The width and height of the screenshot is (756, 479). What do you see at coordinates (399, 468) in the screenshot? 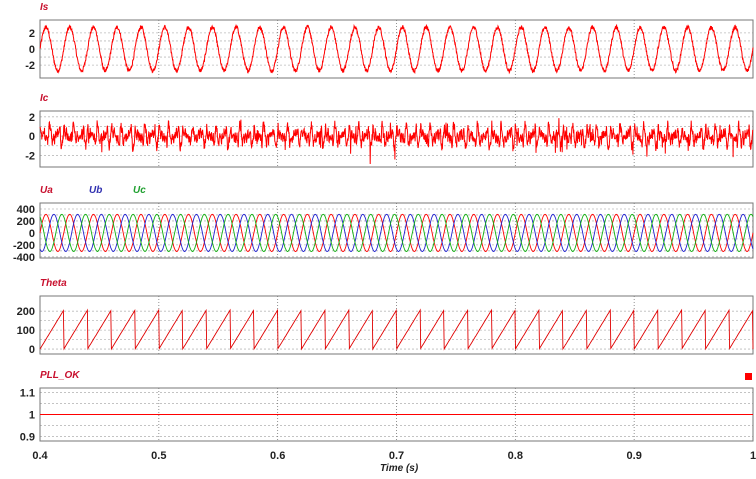
I see `x-axis-title: Time (s)` at bounding box center [399, 468].